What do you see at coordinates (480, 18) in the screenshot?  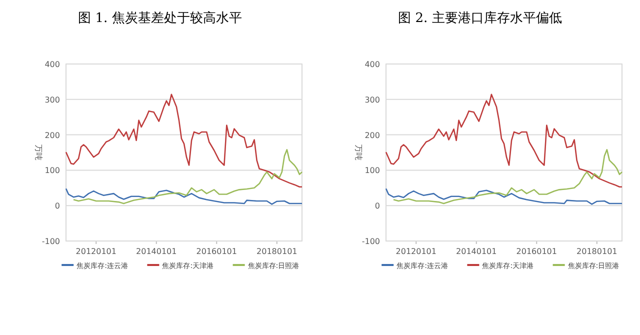 I see `chart-title: 图 2. 主要港口库存水平偏低` at bounding box center [480, 18].